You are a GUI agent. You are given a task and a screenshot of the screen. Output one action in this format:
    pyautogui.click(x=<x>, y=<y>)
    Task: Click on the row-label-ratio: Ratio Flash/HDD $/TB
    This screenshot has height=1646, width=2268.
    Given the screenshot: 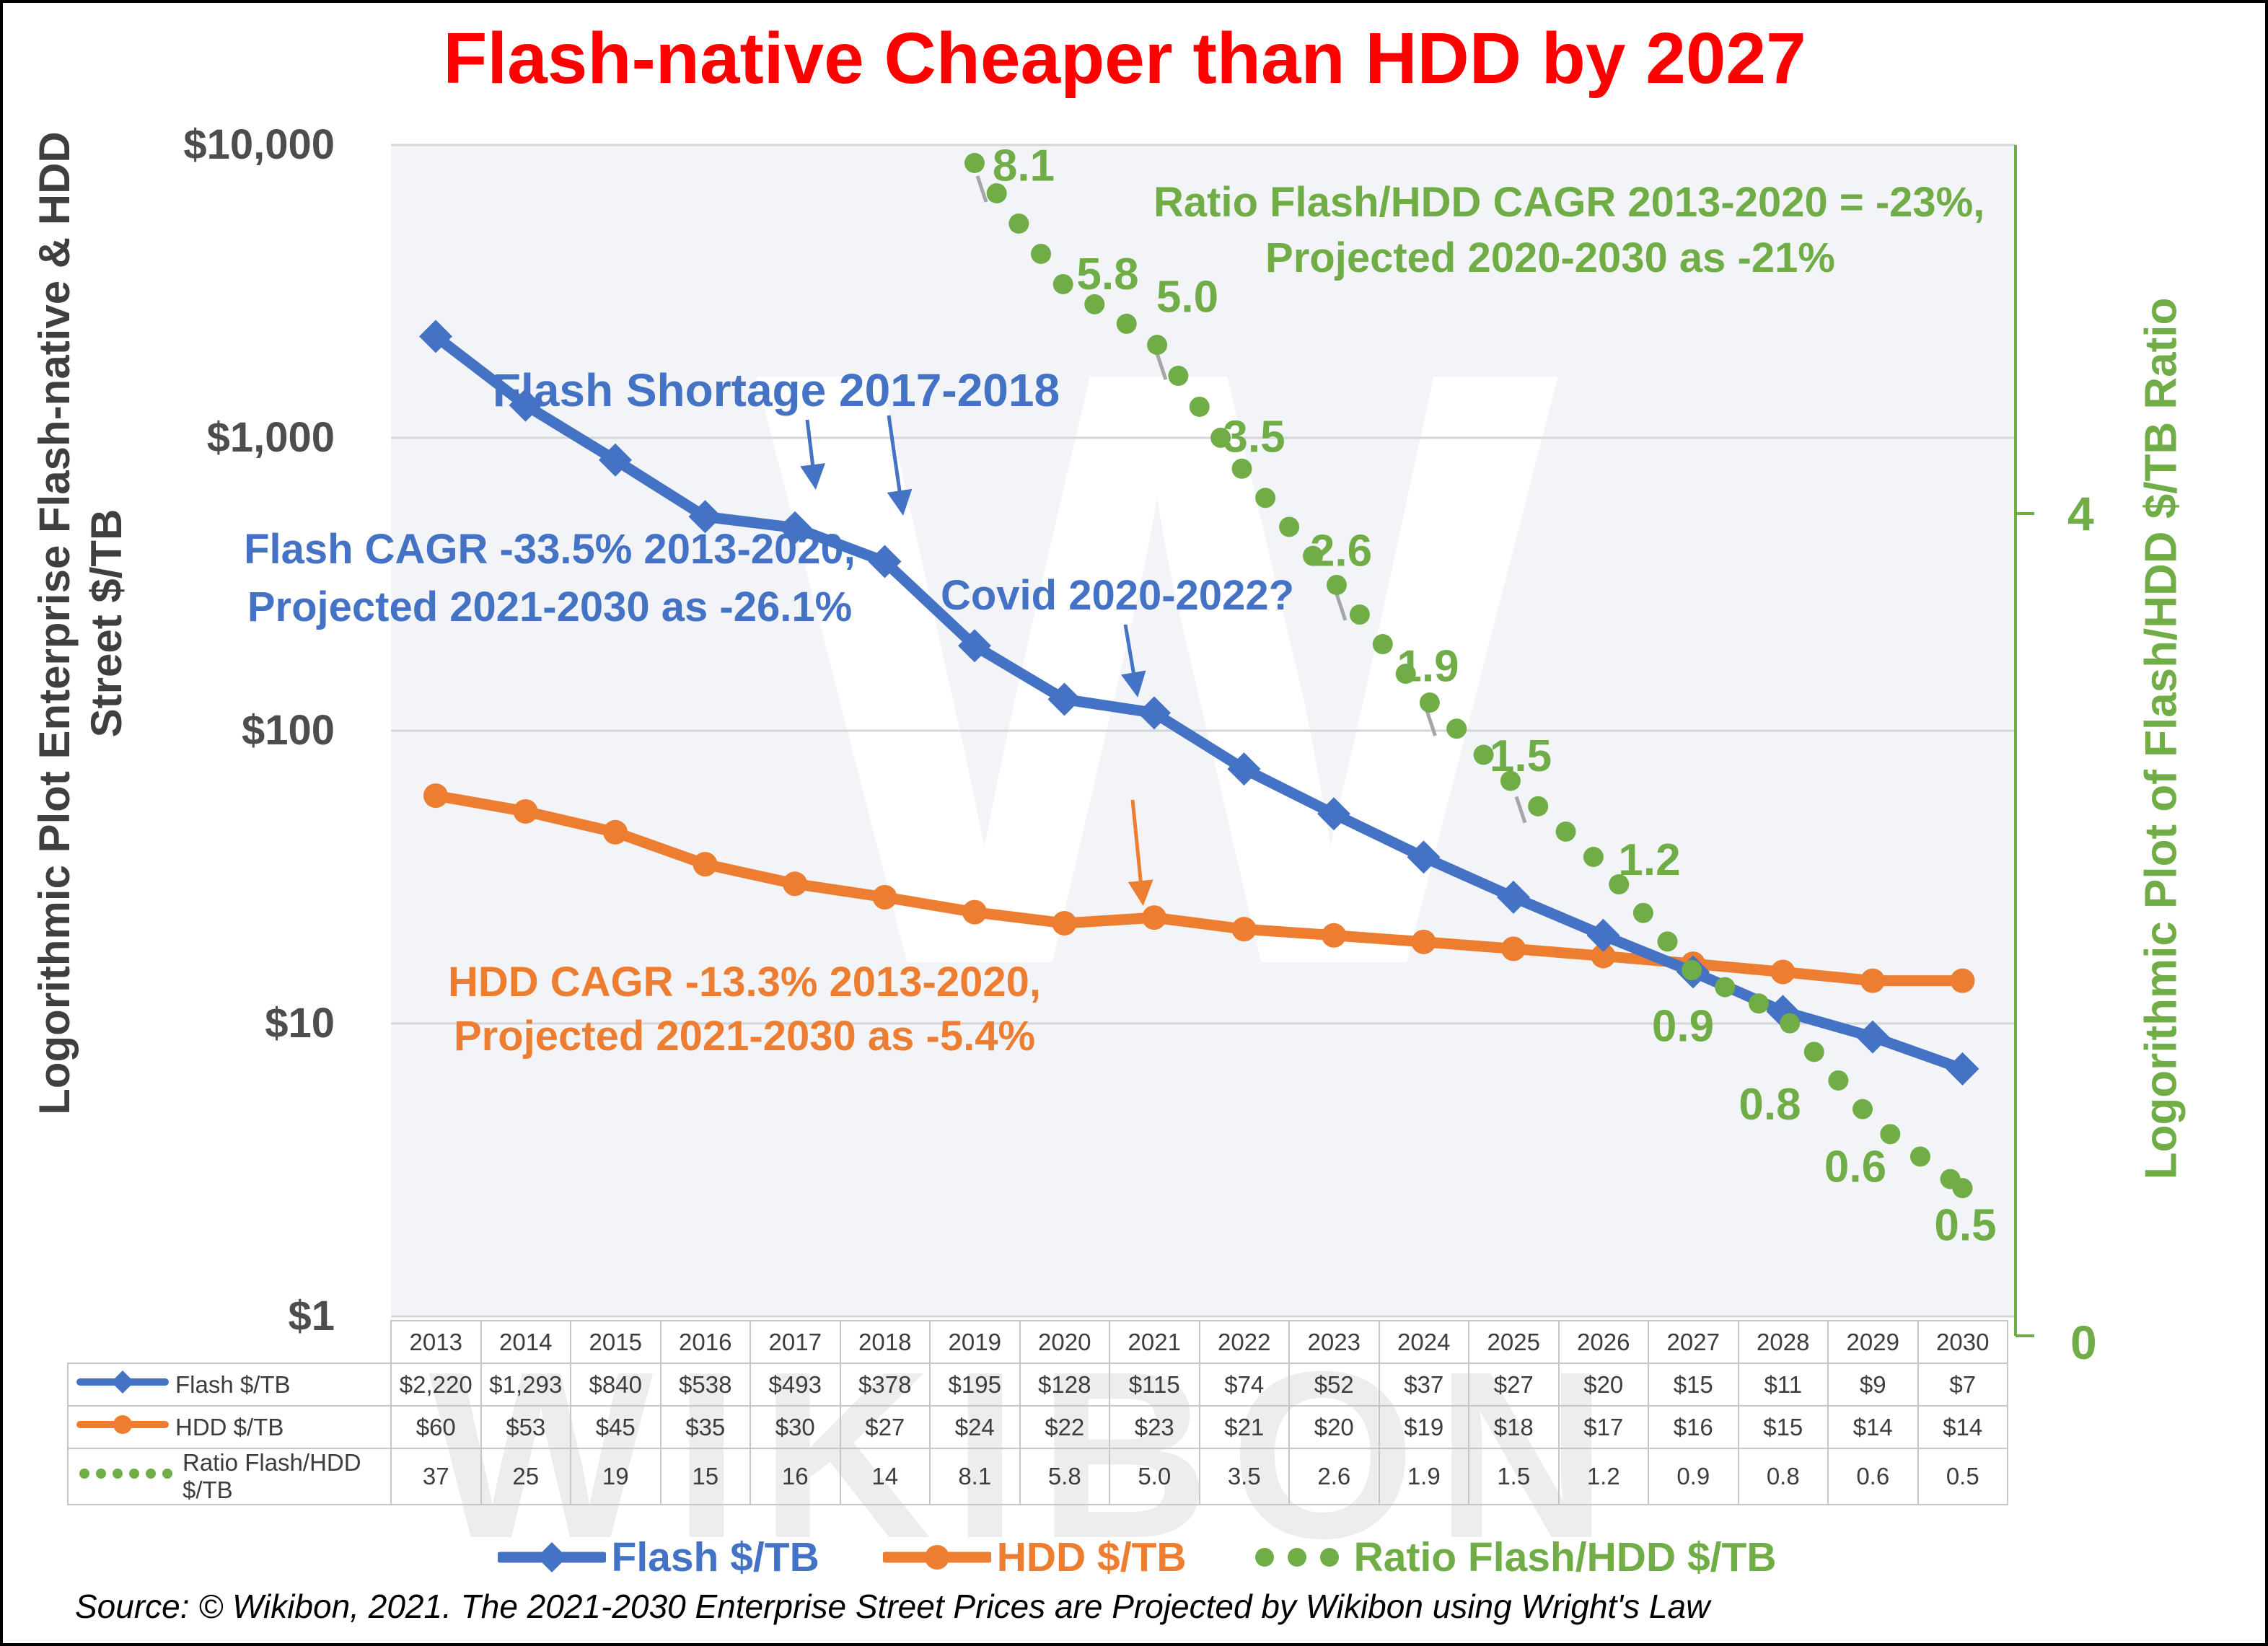 What is the action you would take?
    pyautogui.click(x=230, y=1476)
    